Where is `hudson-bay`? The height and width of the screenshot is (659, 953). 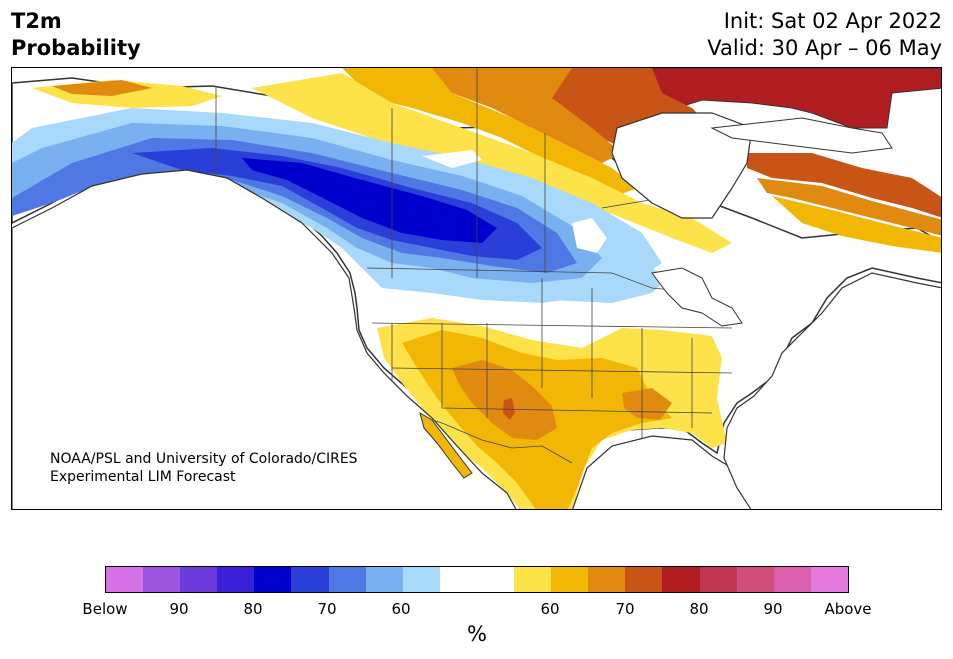
hudson-bay is located at coordinates (682, 165).